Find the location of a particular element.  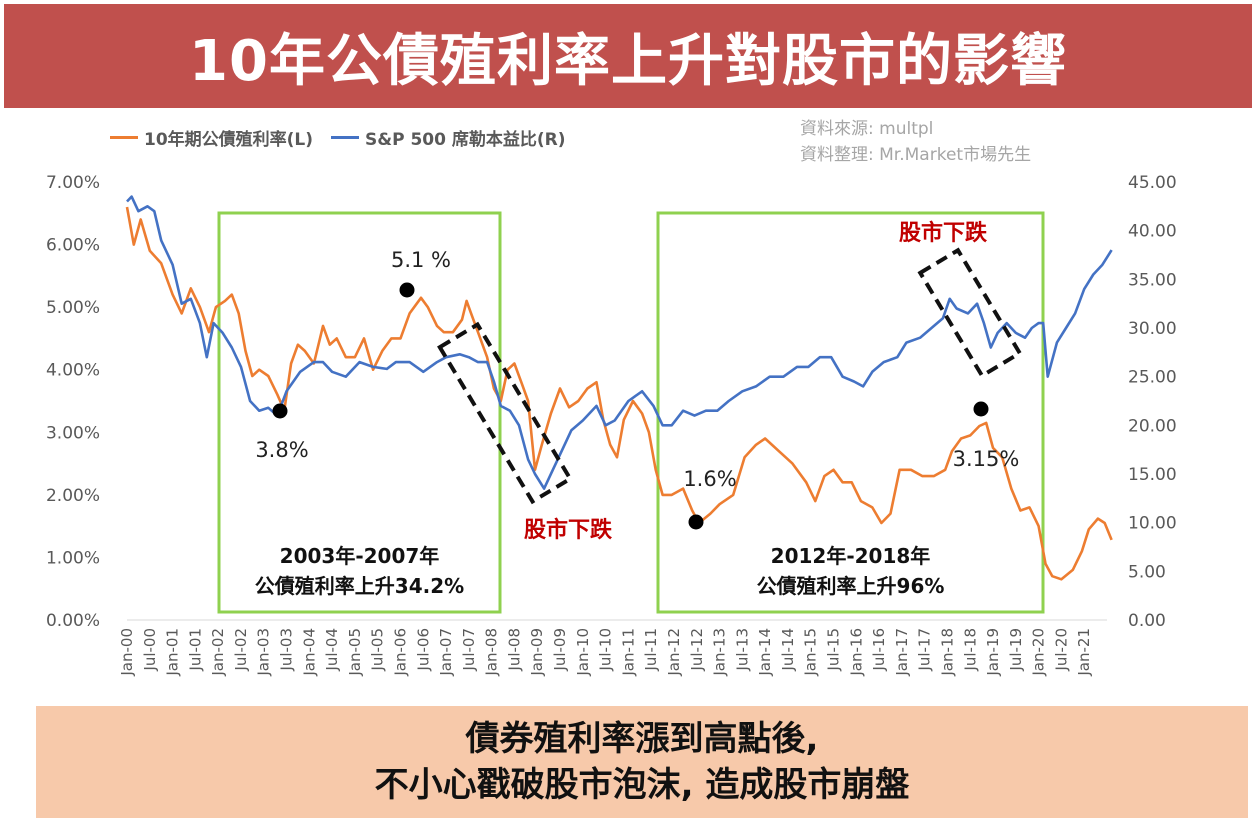

y-right-tick-label: 45.00 is located at coordinates (1152, 183).